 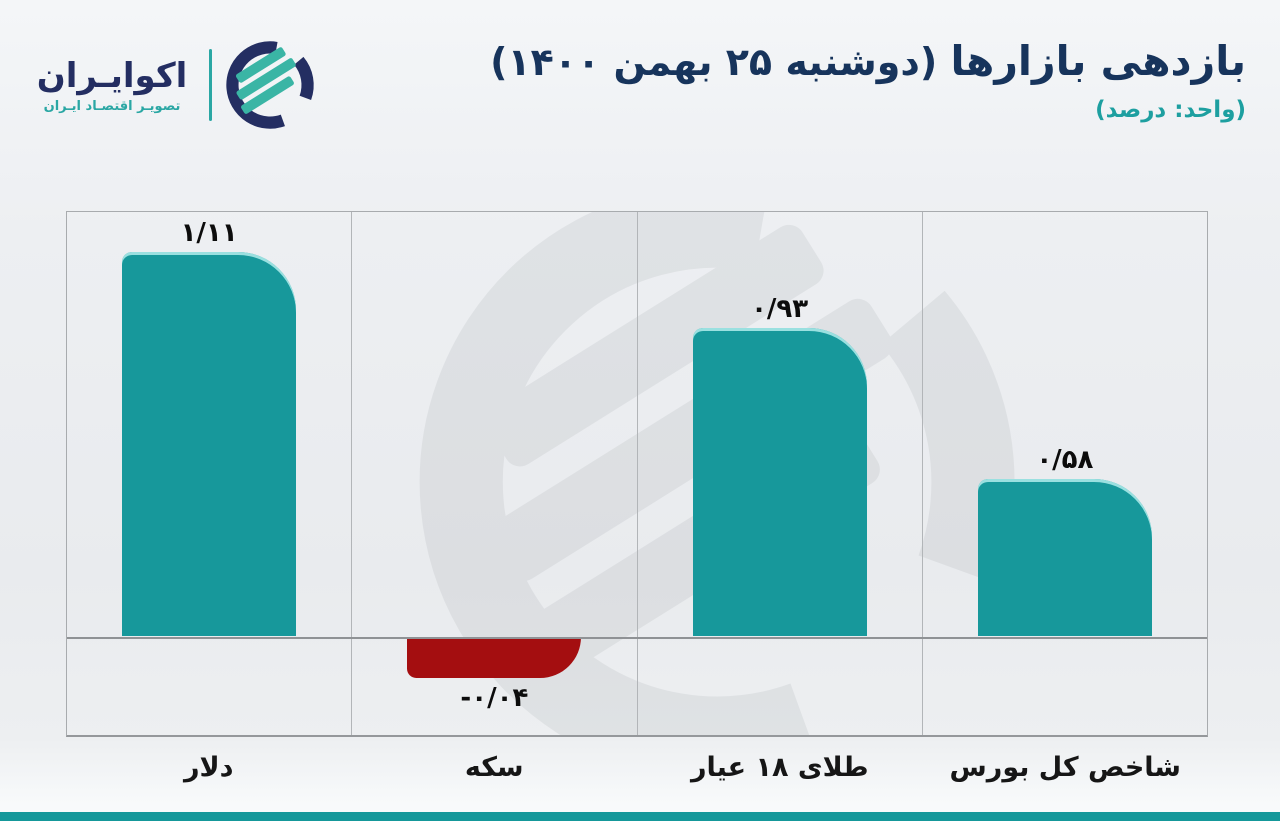 What do you see at coordinates (1098, 61) in the screenshot?
I see `chart-title-main: بازدهی بازارها` at bounding box center [1098, 61].